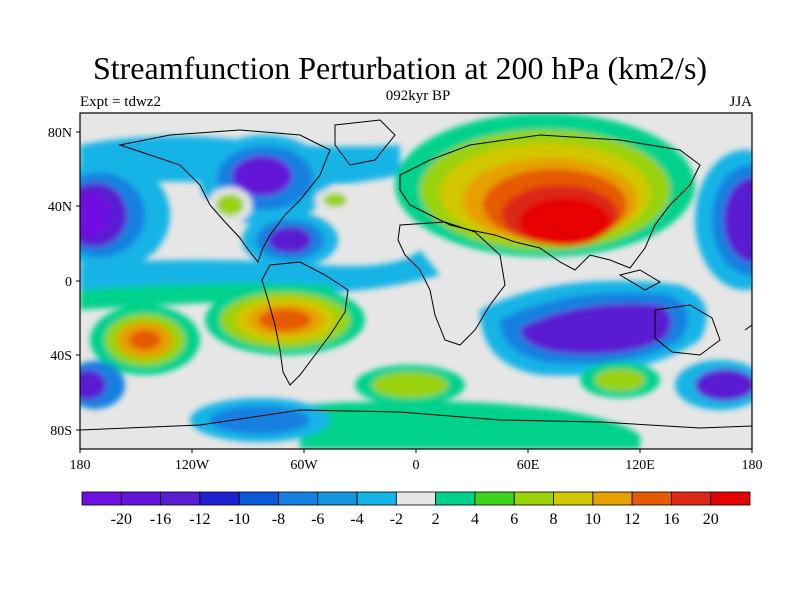  Describe the element at coordinates (740, 102) in the screenshot. I see `season-label: JJA` at that location.